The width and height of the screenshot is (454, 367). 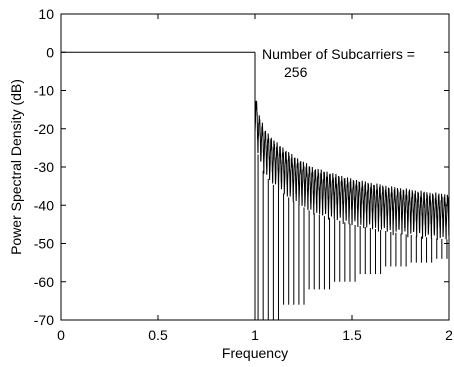 I want to click on x-tick-label: 1, so click(x=255, y=335).